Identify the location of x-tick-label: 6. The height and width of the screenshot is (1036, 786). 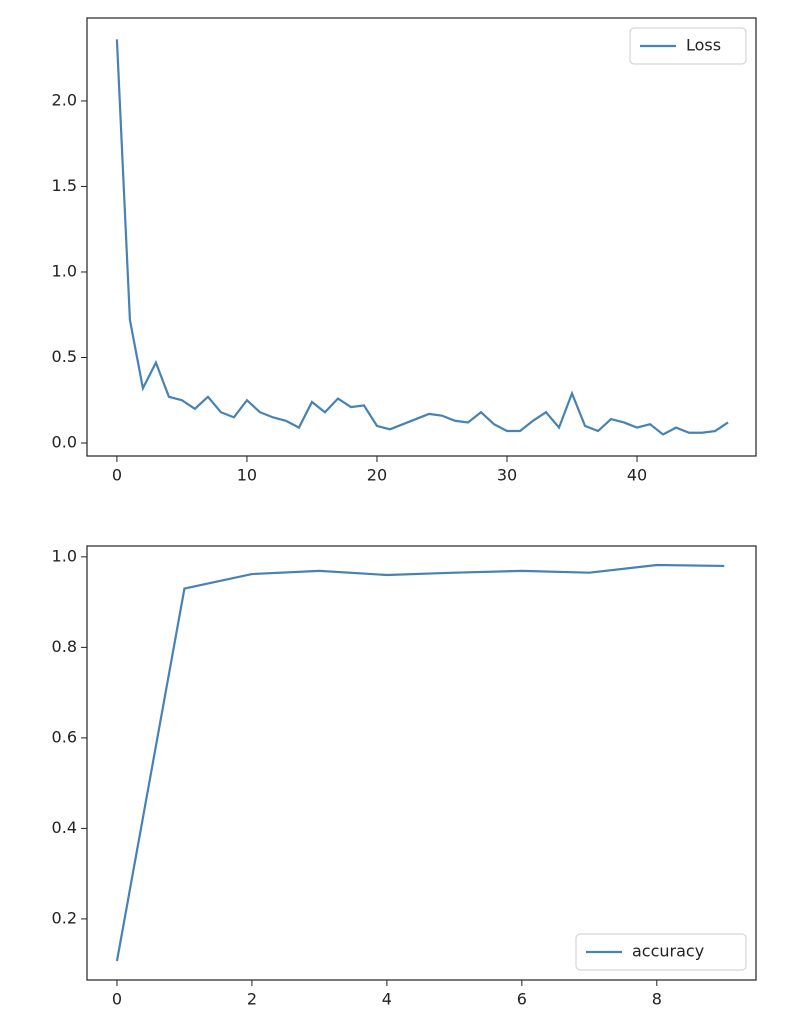
(522, 999).